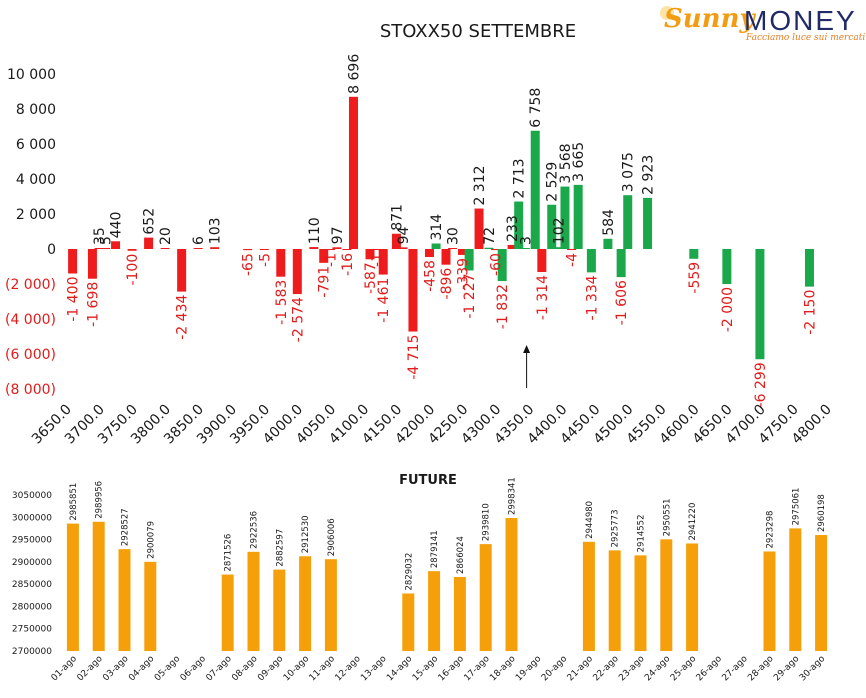 The image size is (866, 698). I want to click on future-x-tick-label: 21-ago, so click(581, 669).